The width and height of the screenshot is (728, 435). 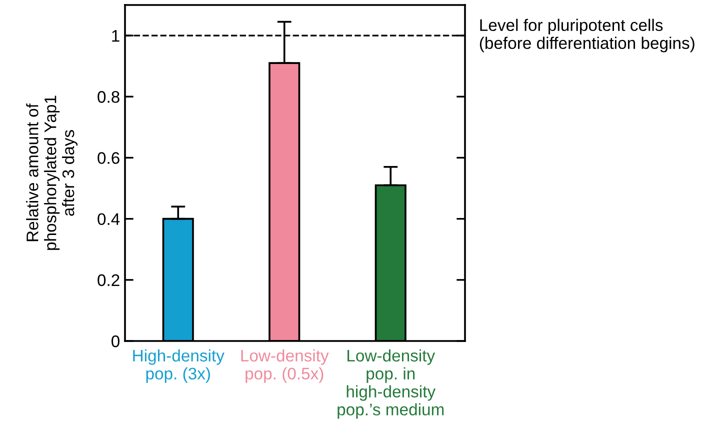 I want to click on y-tick-label: 0.2, so click(x=109, y=280).